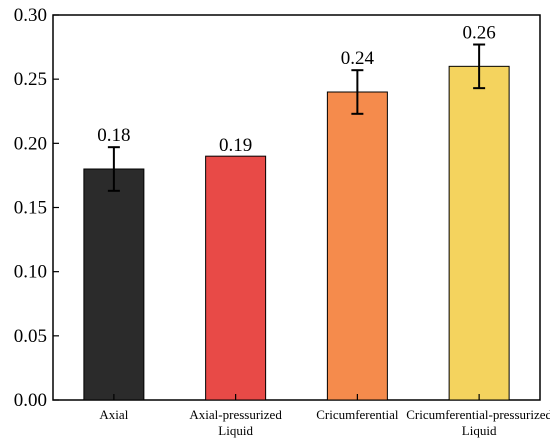  What do you see at coordinates (478, 414) in the screenshot?
I see `x-tick-label: Cricumferential-pressurized` at bounding box center [478, 414].